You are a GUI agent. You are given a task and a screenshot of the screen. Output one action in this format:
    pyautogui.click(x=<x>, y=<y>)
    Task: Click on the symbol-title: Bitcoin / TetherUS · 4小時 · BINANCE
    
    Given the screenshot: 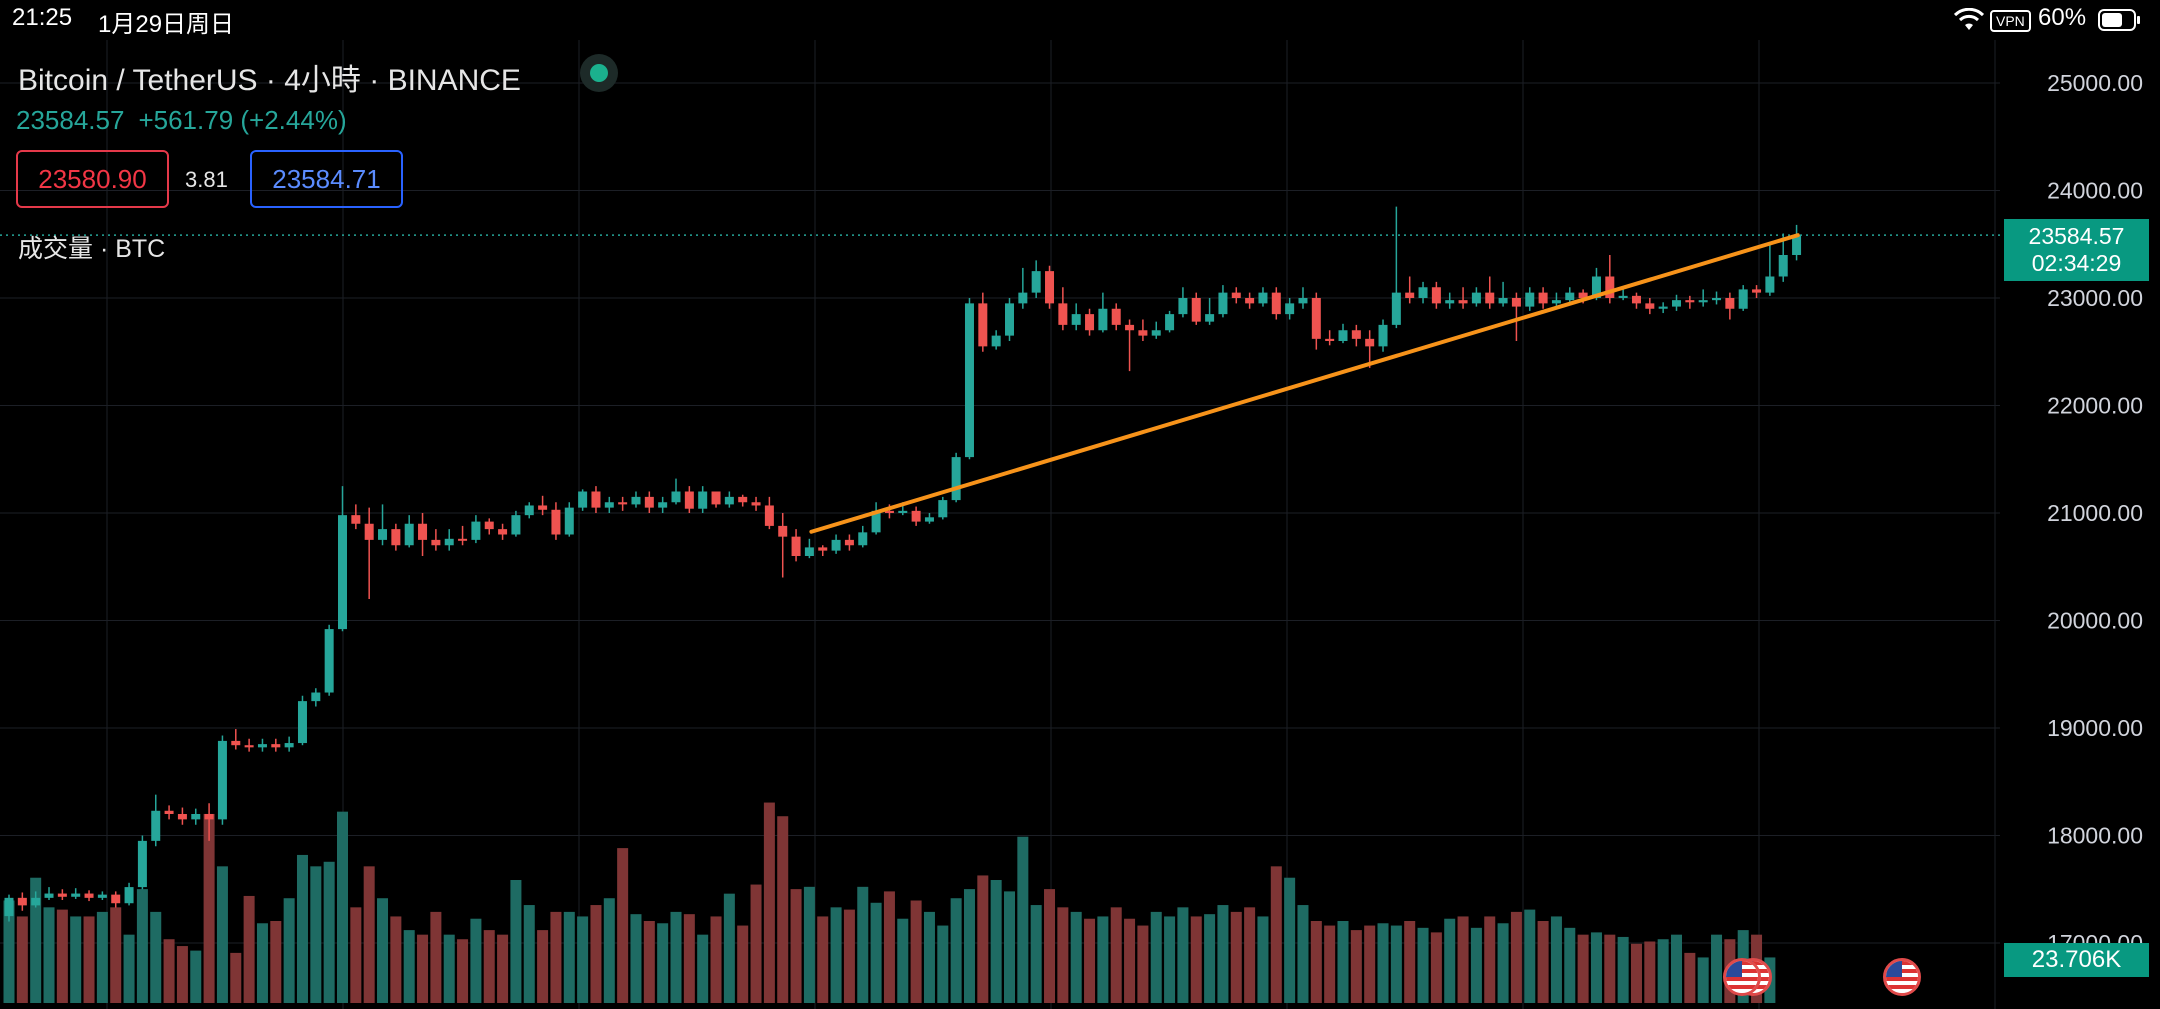 What is the action you would take?
    pyautogui.click(x=269, y=80)
    